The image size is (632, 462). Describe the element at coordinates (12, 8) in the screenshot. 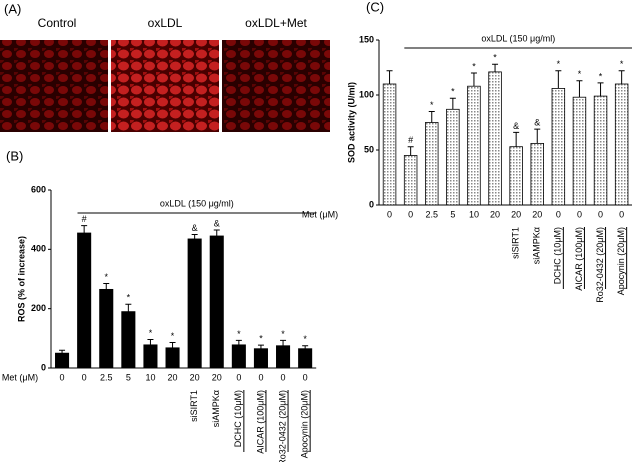

I see `panel-label: (A)` at that location.